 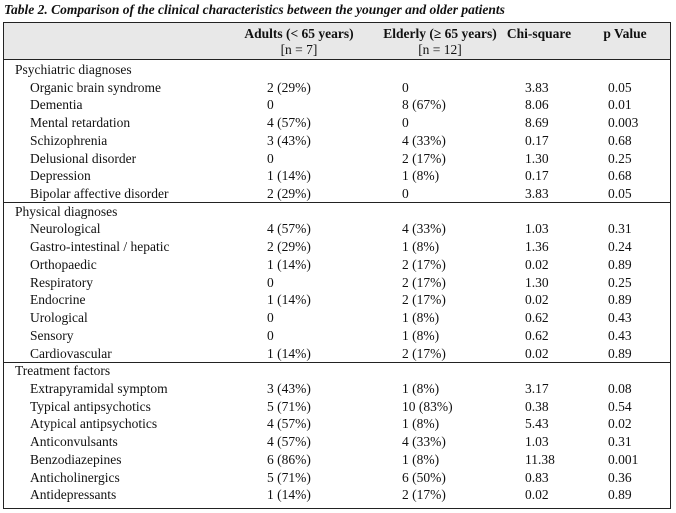 I want to click on chi-square-value: 0.62, so click(x=537, y=335).